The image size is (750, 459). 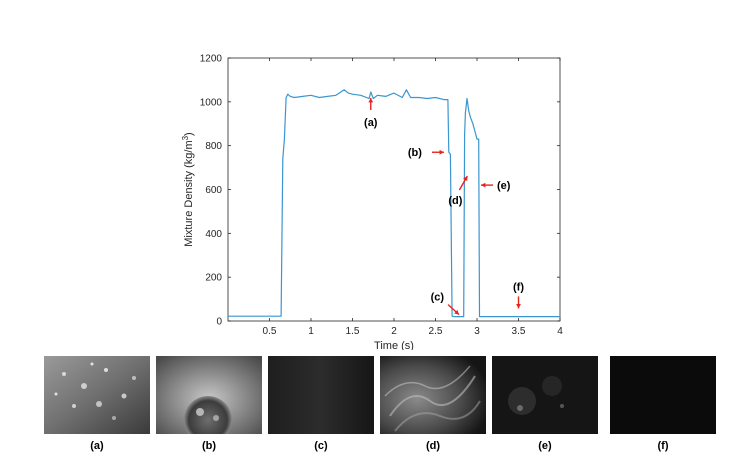 What do you see at coordinates (311, 331) in the screenshot?
I see `x-tick-label: 1` at bounding box center [311, 331].